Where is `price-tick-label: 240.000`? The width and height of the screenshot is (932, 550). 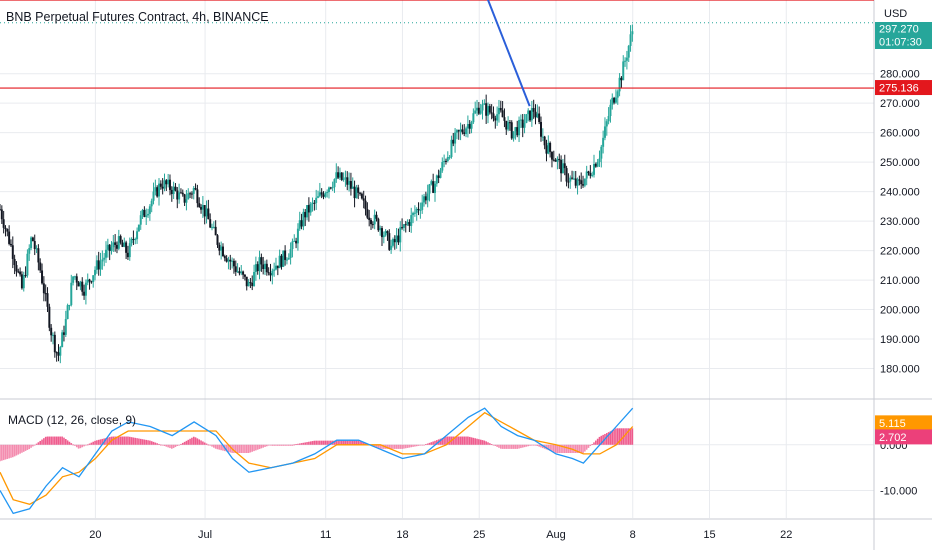 price-tick-label: 240.000 is located at coordinates (900, 193).